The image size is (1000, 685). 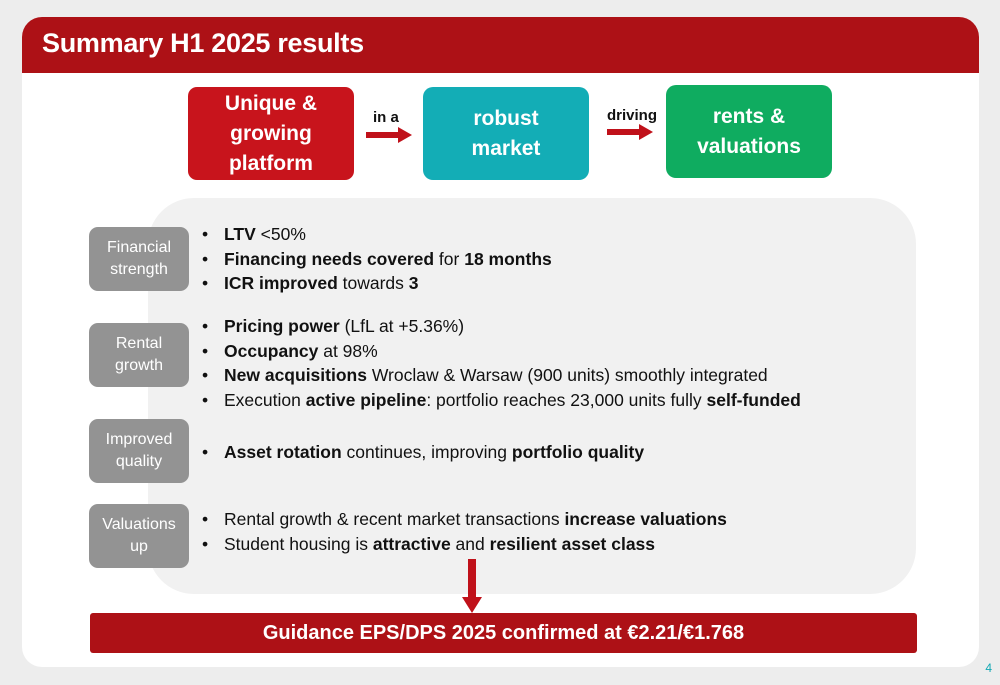 I want to click on page-title: Summary H1 2025 results, so click(x=203, y=43).